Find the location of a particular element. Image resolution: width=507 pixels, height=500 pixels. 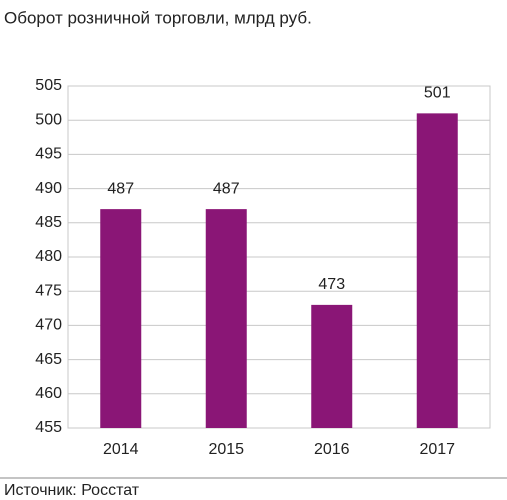

y-tick-label: 480 is located at coordinates (48, 256).